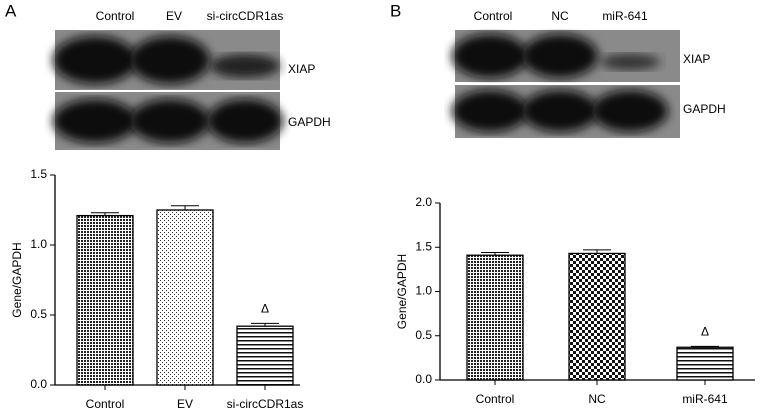  What do you see at coordinates (625, 16) in the screenshot?
I see `lane-label: miR-641` at bounding box center [625, 16].